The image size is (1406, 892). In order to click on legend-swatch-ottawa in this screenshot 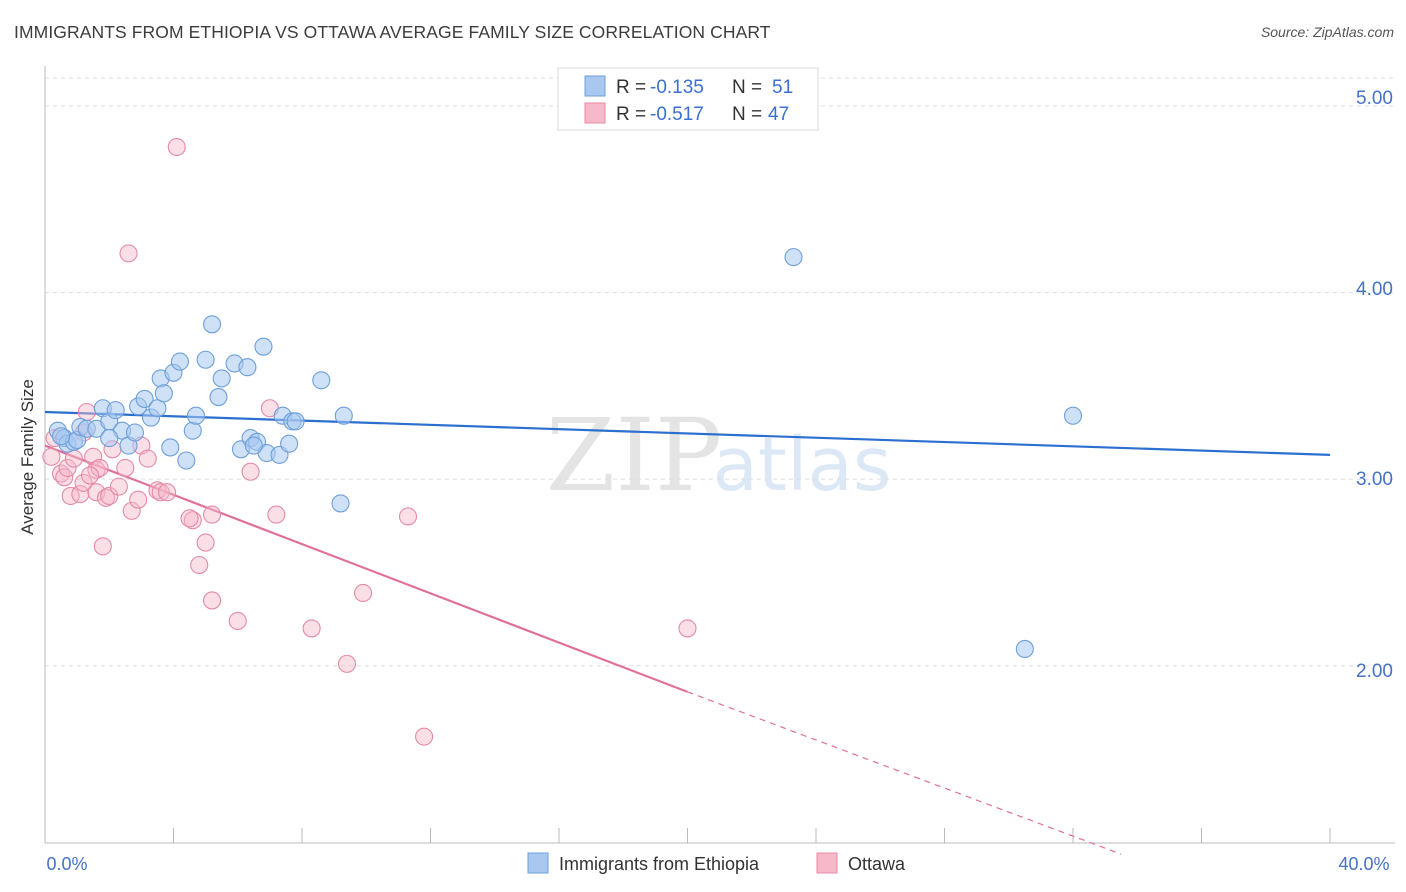, I will do `click(595, 113)`.